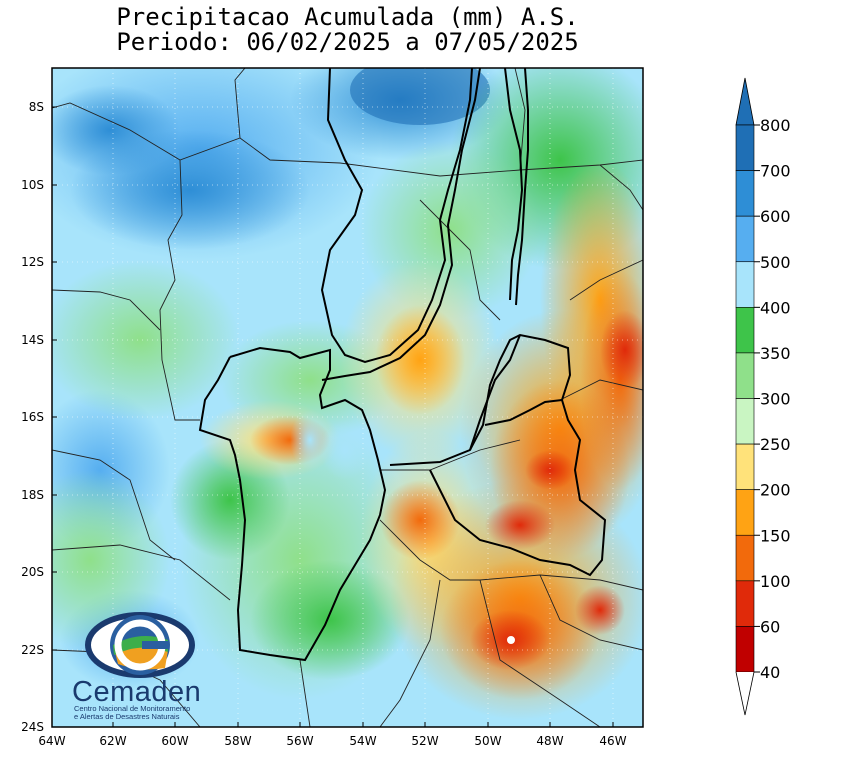 The image size is (847, 766). Describe the element at coordinates (237, 741) in the screenshot. I see `lon-label: 58W` at that location.